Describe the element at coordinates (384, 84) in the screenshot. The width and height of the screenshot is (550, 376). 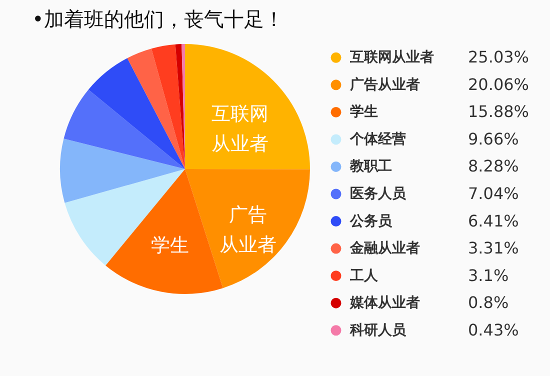
I see `legend-label: 广告从业者` at that location.